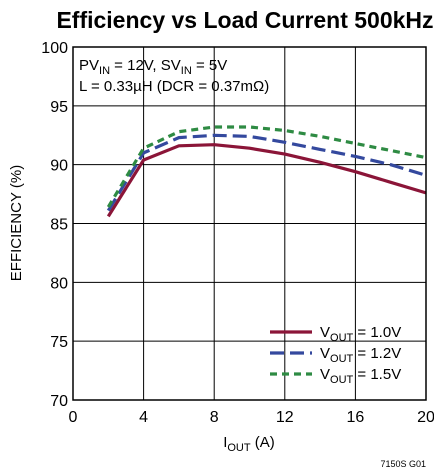 This screenshot has height=472, width=434. I want to click on annot-sv: = 12V, SV, so click(145, 65).